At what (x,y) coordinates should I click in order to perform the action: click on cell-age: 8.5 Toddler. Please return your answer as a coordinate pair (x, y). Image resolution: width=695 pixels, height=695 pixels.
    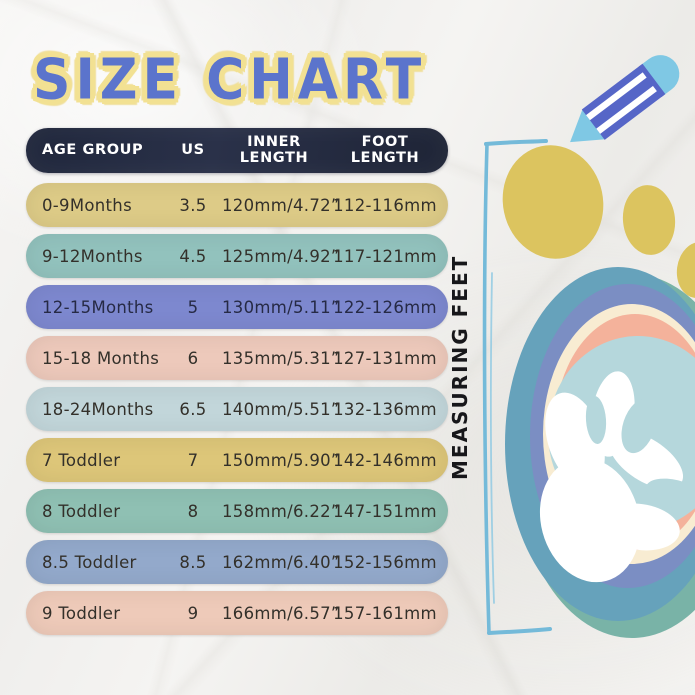
    Looking at the image, I should click on (89, 562).